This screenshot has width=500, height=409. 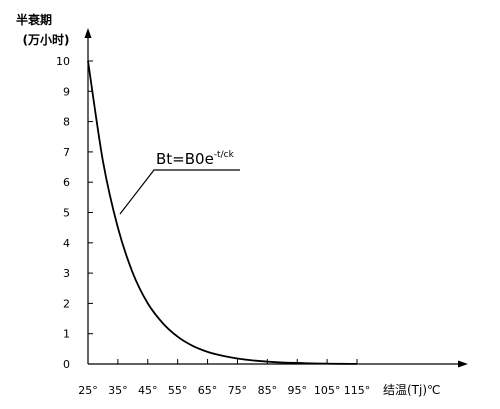 I want to click on x-tick-label: 75°, so click(x=238, y=390).